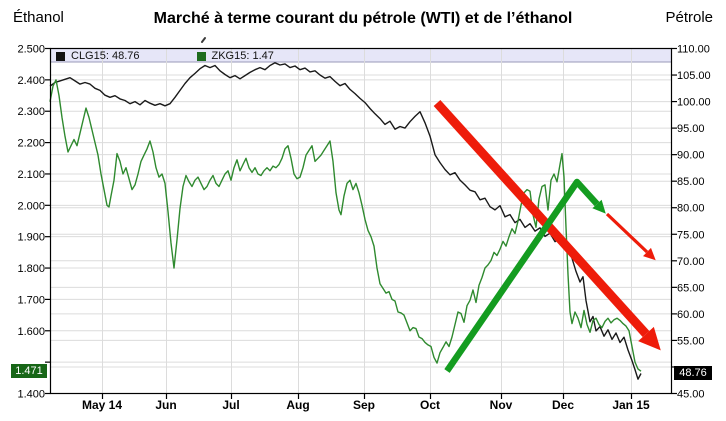  Describe the element at coordinates (649, 254) in the screenshot. I see `red-thin-downtrend-arrow-head` at that location.